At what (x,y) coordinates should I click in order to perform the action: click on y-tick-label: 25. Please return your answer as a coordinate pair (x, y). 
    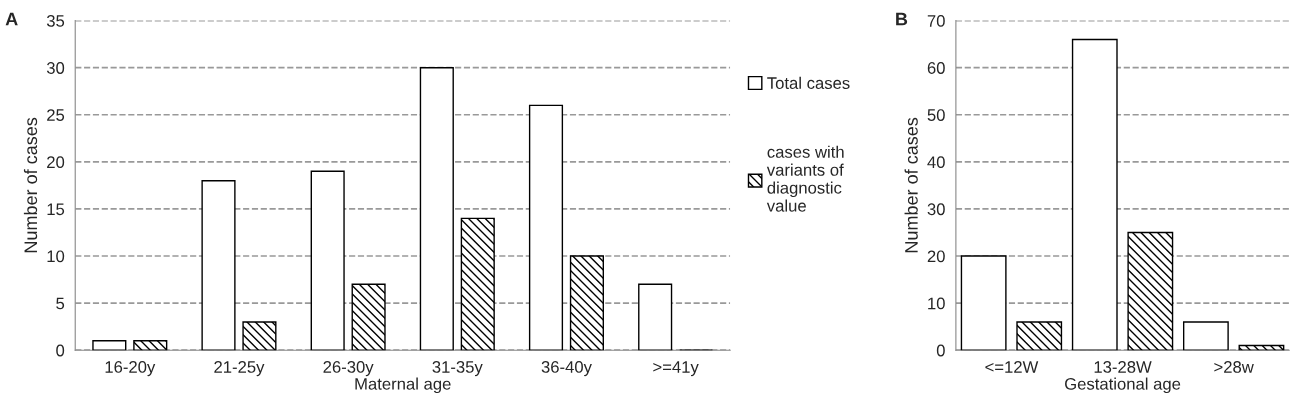
    Looking at the image, I should click on (56, 115).